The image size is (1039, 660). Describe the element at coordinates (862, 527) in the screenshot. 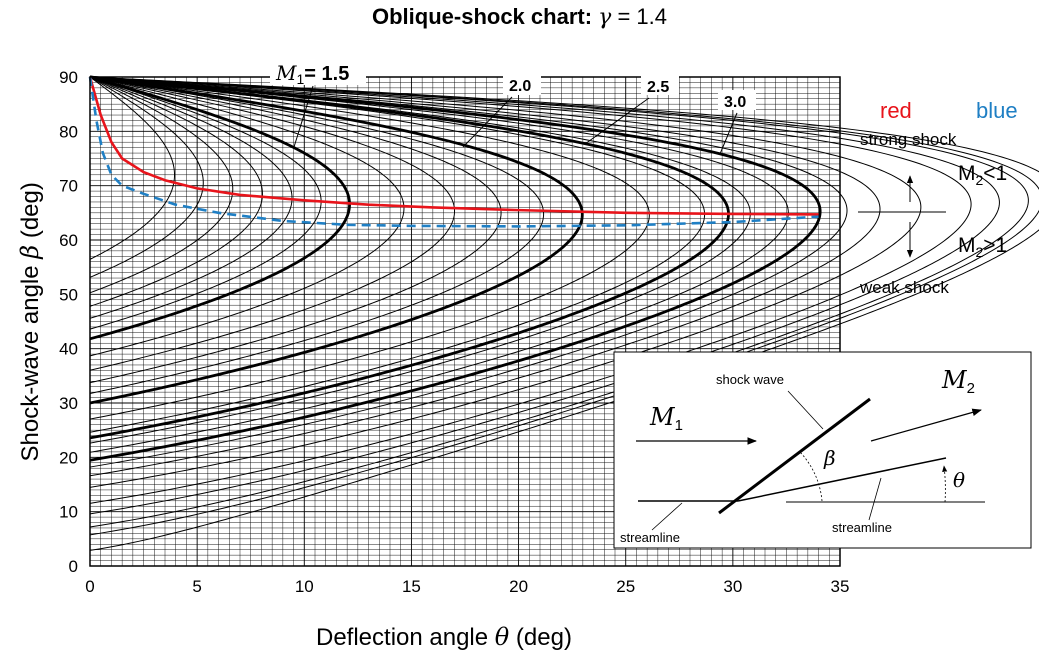

I see `inset-streamline-right-label: streamline` at that location.